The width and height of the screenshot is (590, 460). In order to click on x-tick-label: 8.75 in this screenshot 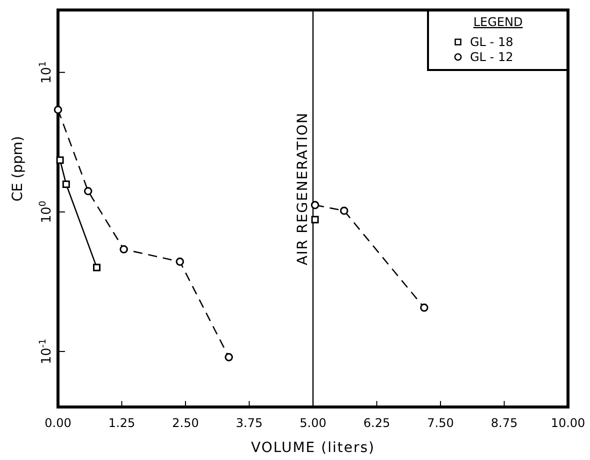, I will do `click(504, 423)`.